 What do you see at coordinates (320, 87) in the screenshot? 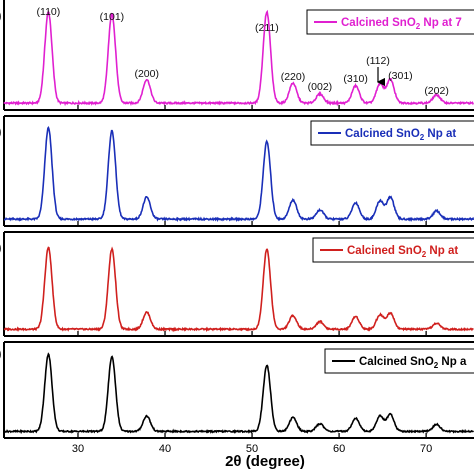
I see `peak-label: (002)` at bounding box center [320, 87].